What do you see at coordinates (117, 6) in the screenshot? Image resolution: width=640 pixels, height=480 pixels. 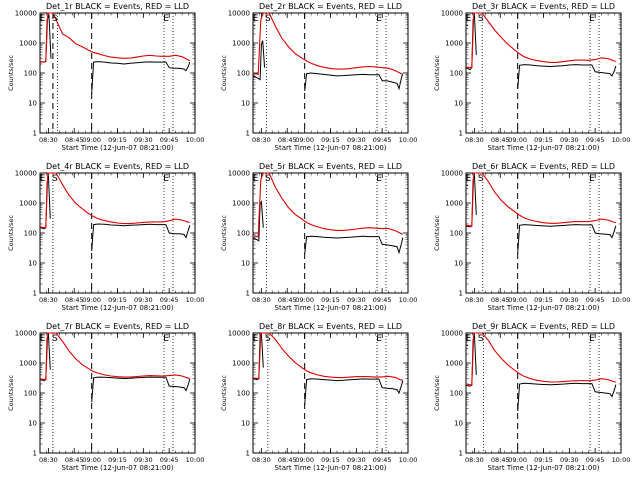 I see `chart-title: Det_1r BLACK = Events, RED = LLD` at bounding box center [117, 6].